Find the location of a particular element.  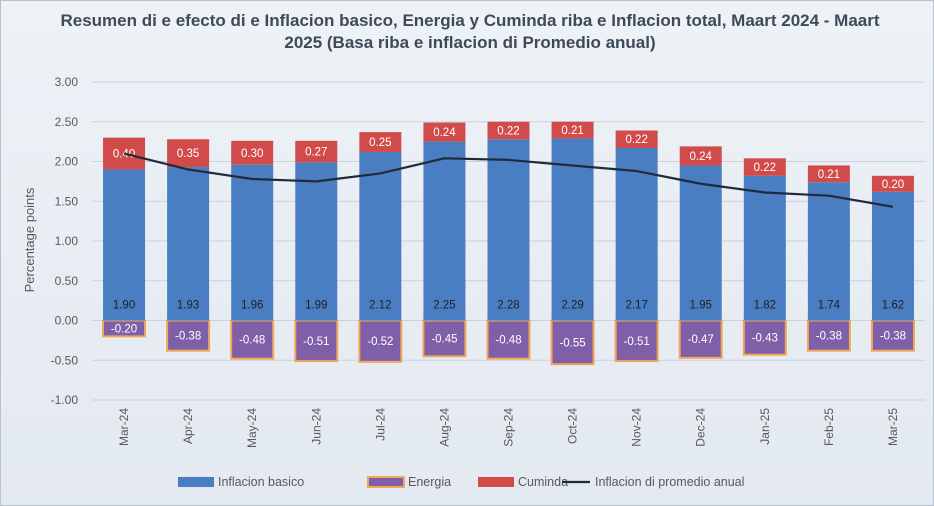

x-tick-label: Mar-24 is located at coordinates (124, 427).